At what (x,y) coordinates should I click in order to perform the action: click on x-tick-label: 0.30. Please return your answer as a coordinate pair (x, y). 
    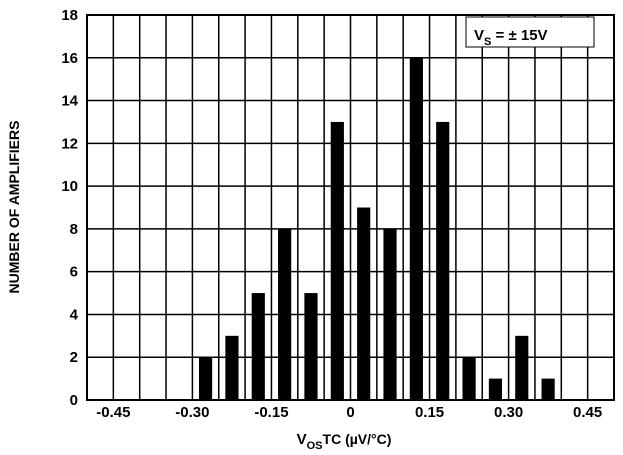
    Looking at the image, I should click on (508, 412).